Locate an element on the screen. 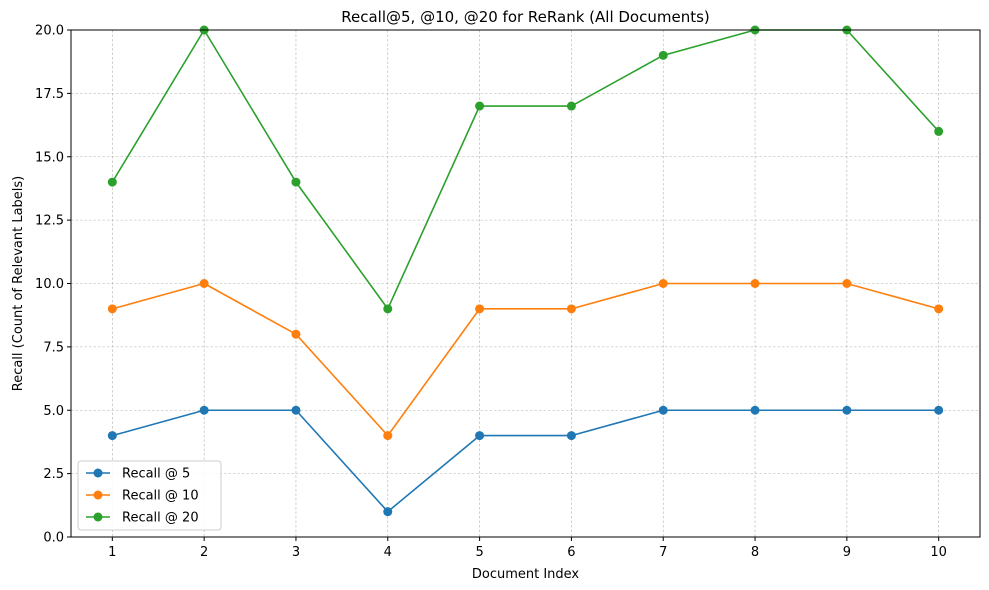  x-tick-label: 8 is located at coordinates (755, 552).